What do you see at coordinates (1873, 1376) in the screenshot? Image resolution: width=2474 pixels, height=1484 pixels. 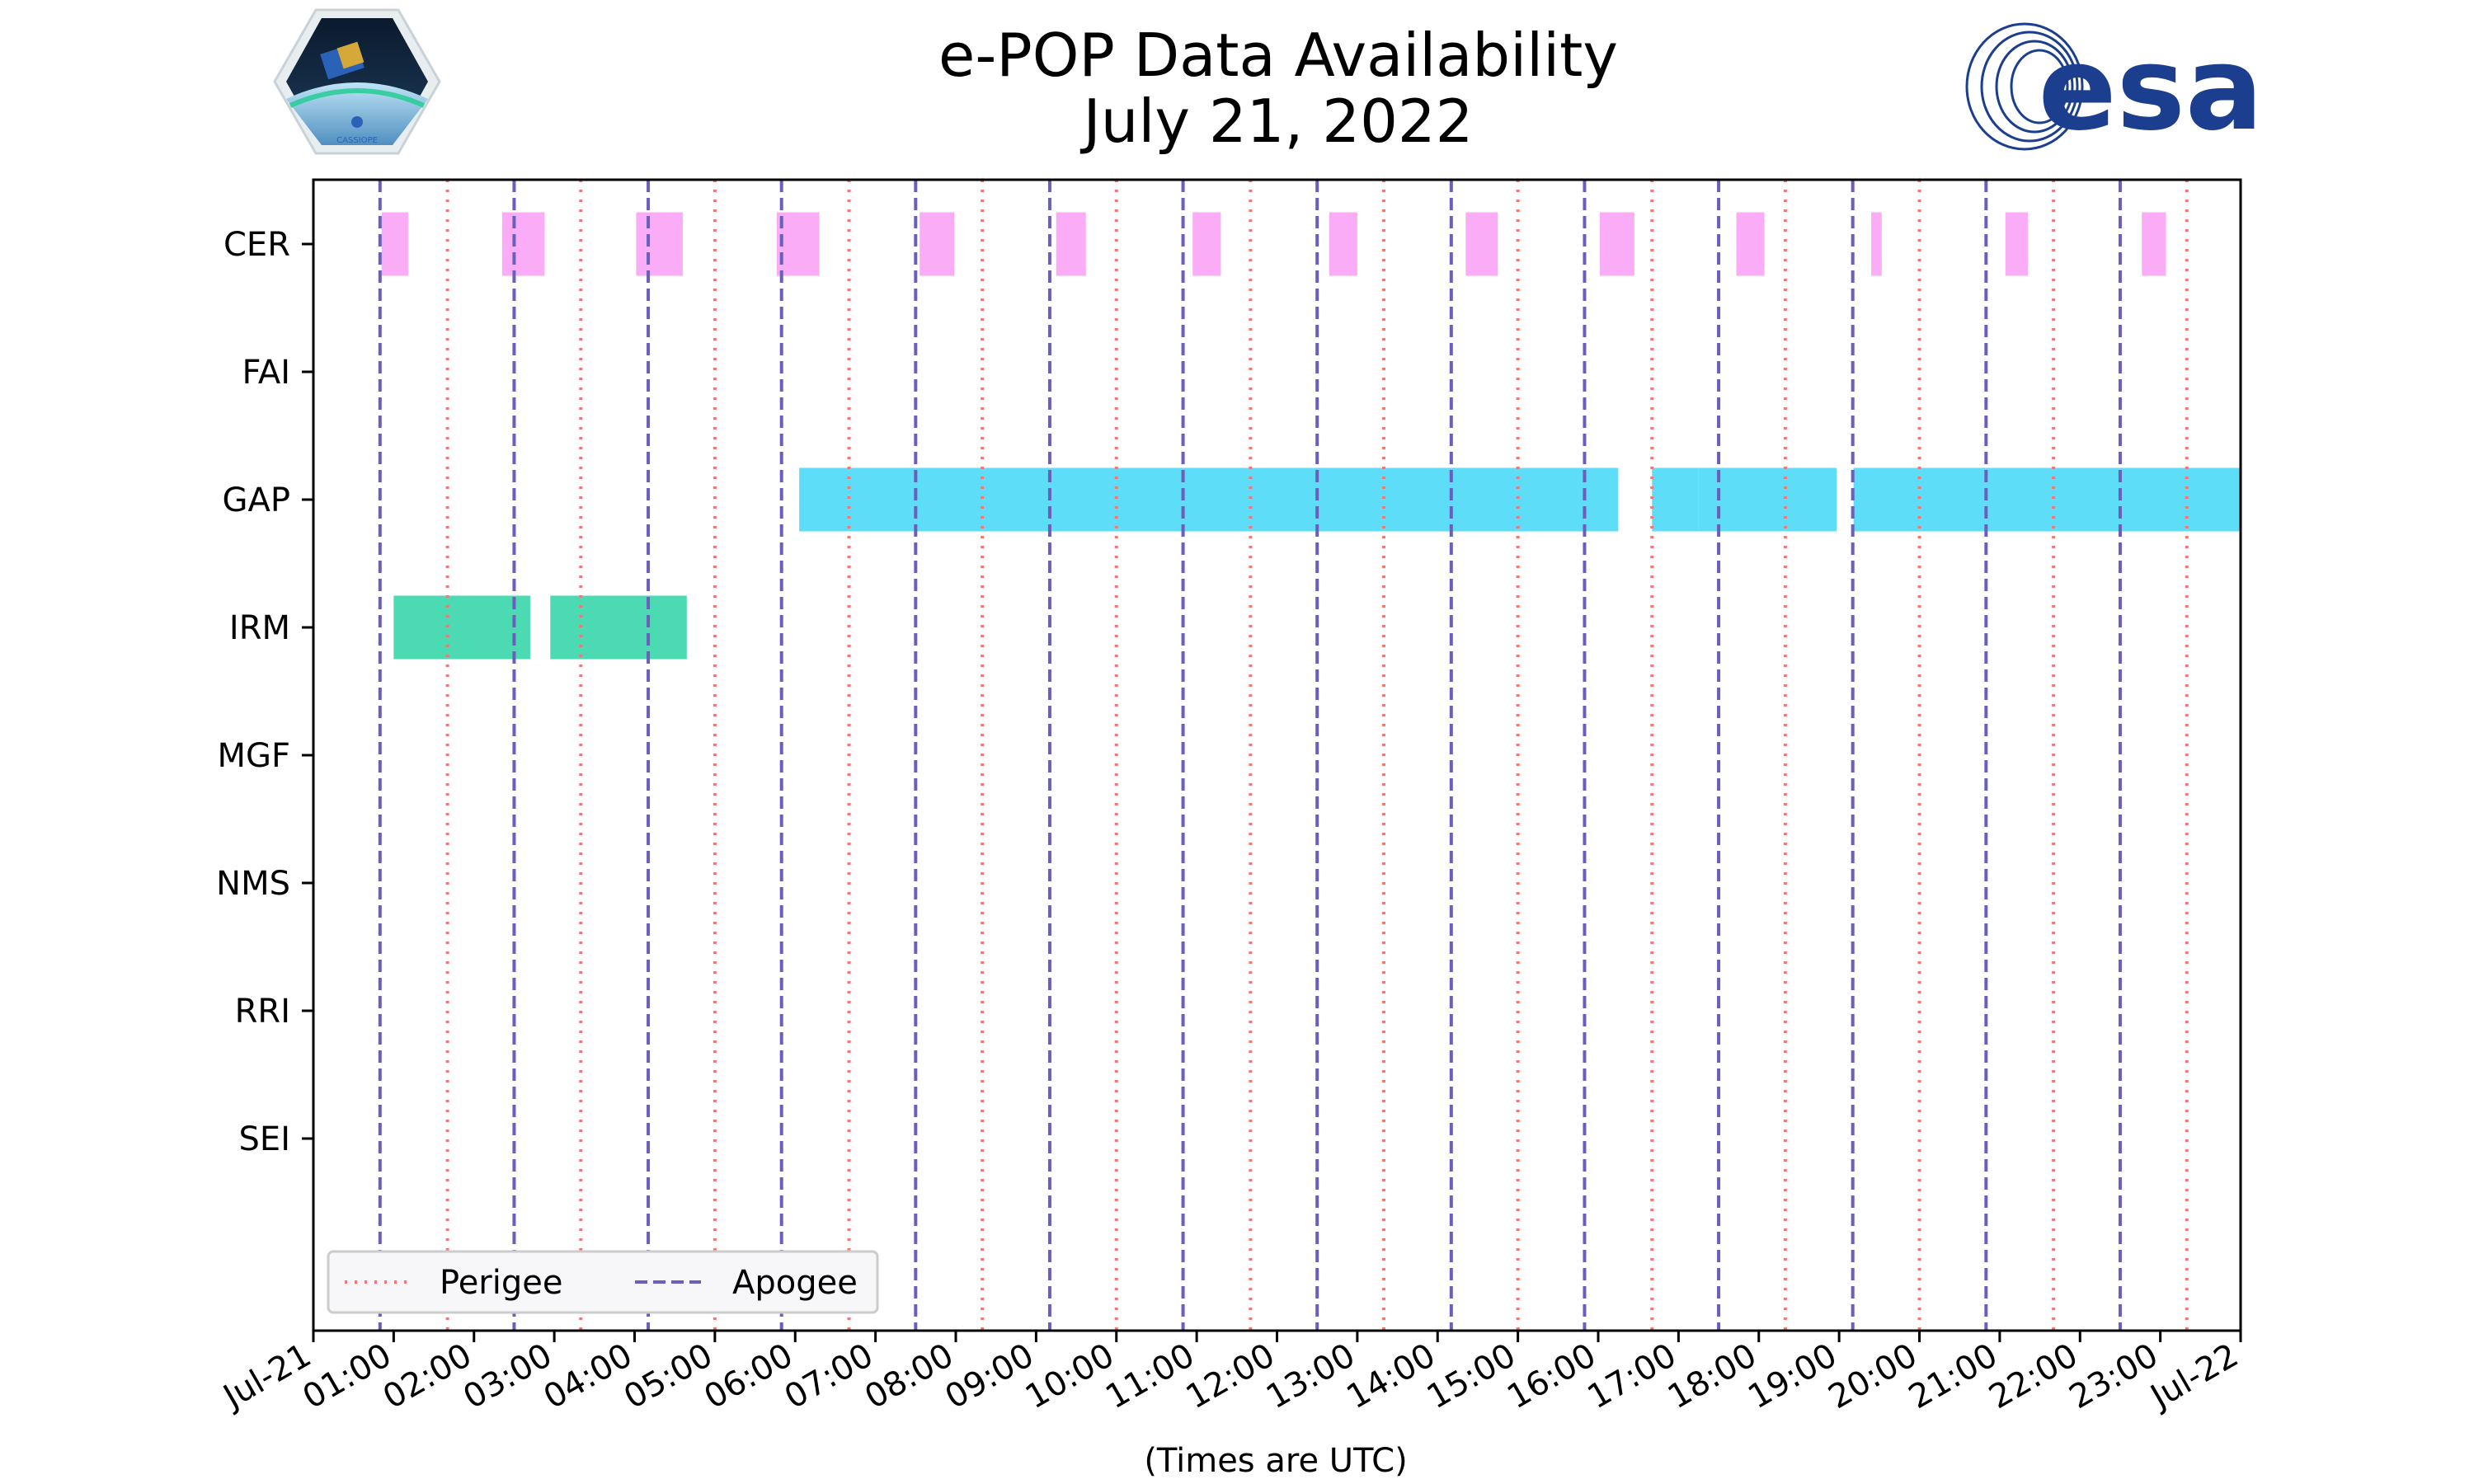 I see `x-tick-label-20: 20:00` at bounding box center [1873, 1376].